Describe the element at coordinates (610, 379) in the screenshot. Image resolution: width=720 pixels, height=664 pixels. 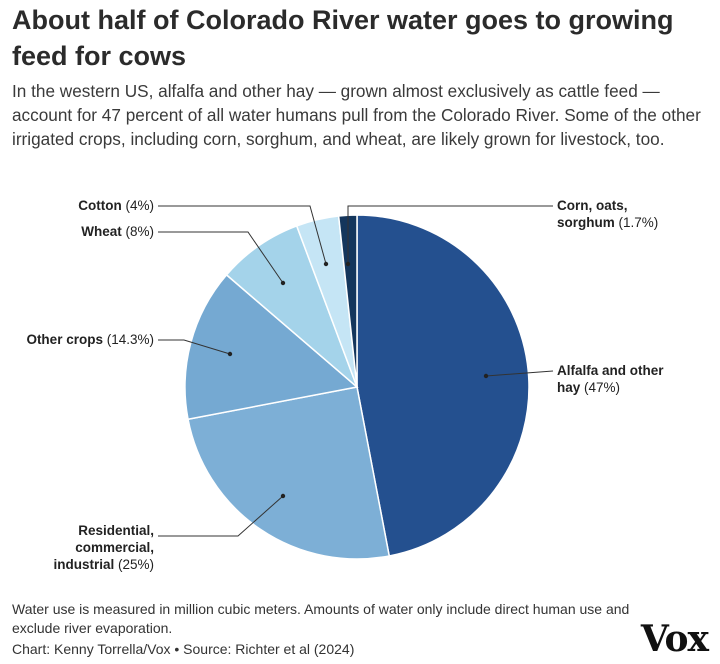
I see `slice-label: Alfalfa and other hay (47%)` at that location.